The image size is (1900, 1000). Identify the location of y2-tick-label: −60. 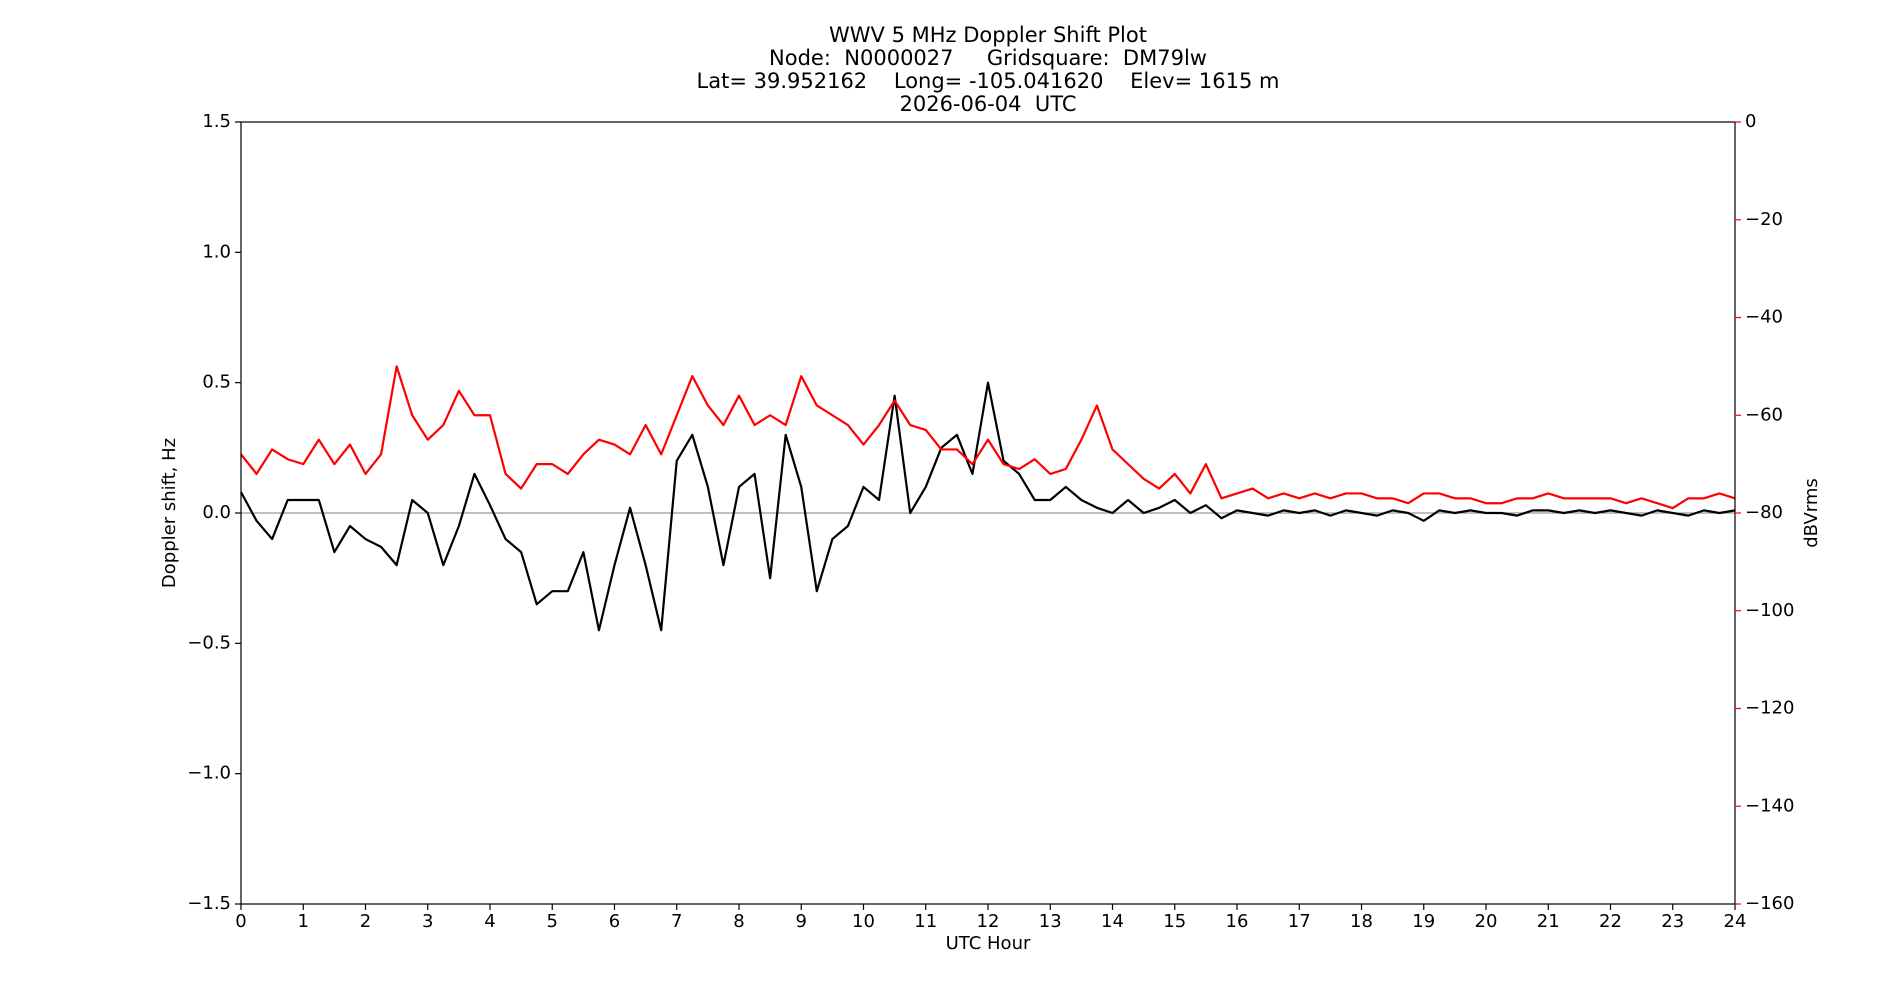
(1764, 414).